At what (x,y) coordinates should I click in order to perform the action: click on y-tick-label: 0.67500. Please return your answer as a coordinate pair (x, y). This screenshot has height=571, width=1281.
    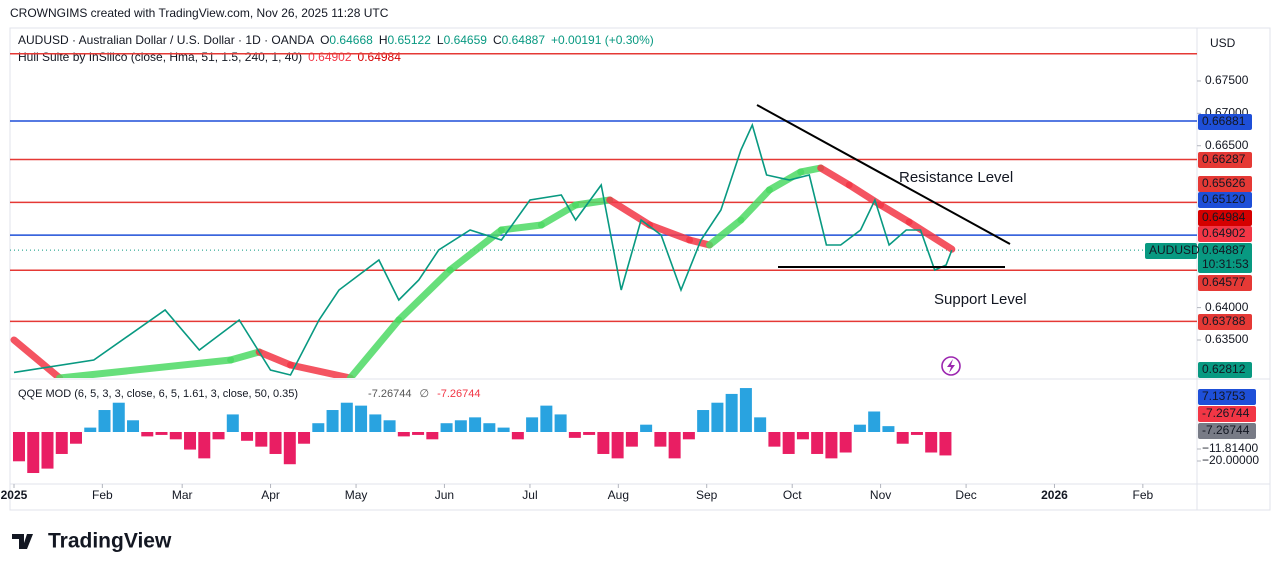
    Looking at the image, I should click on (1227, 80).